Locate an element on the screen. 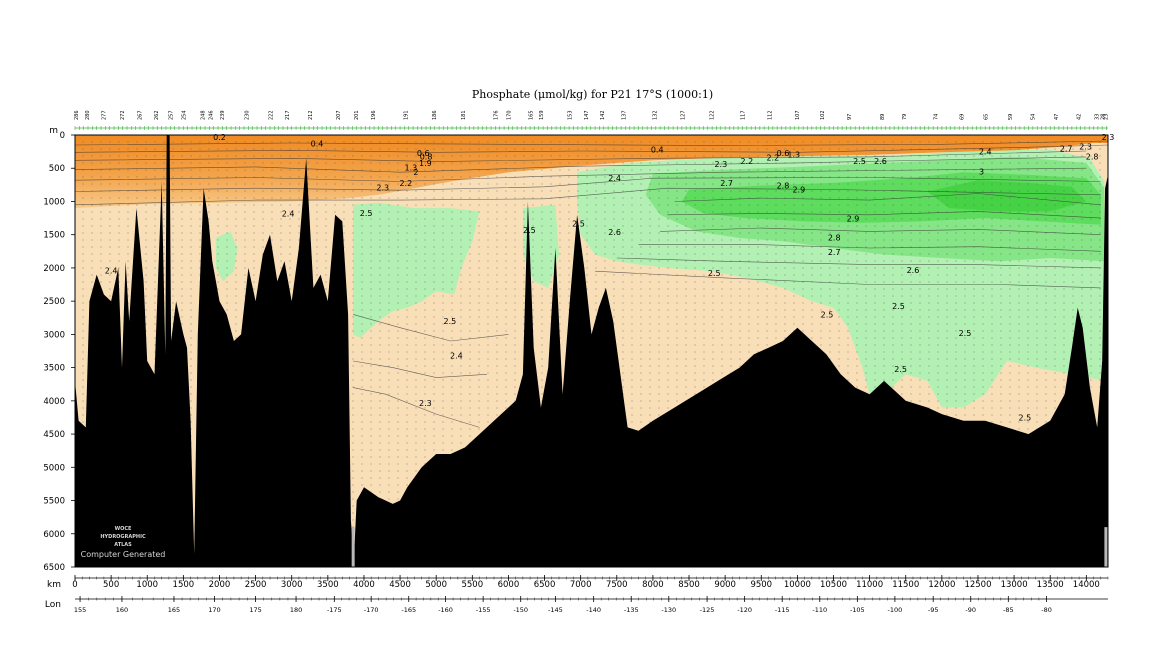  station-label: 112 is located at coordinates (770, 115).